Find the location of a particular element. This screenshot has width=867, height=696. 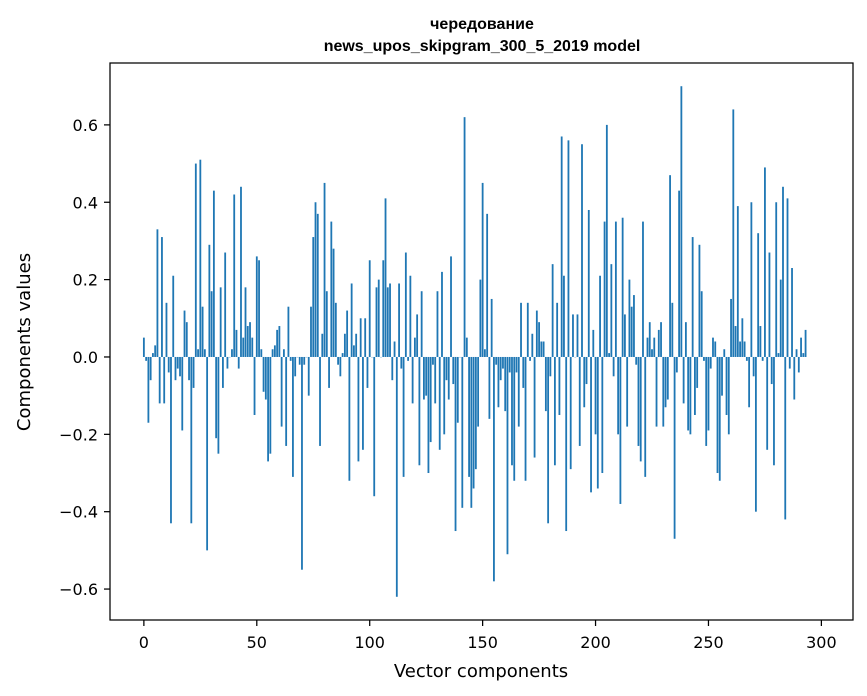

y-tick-label: −0.2 is located at coordinates (78, 434).